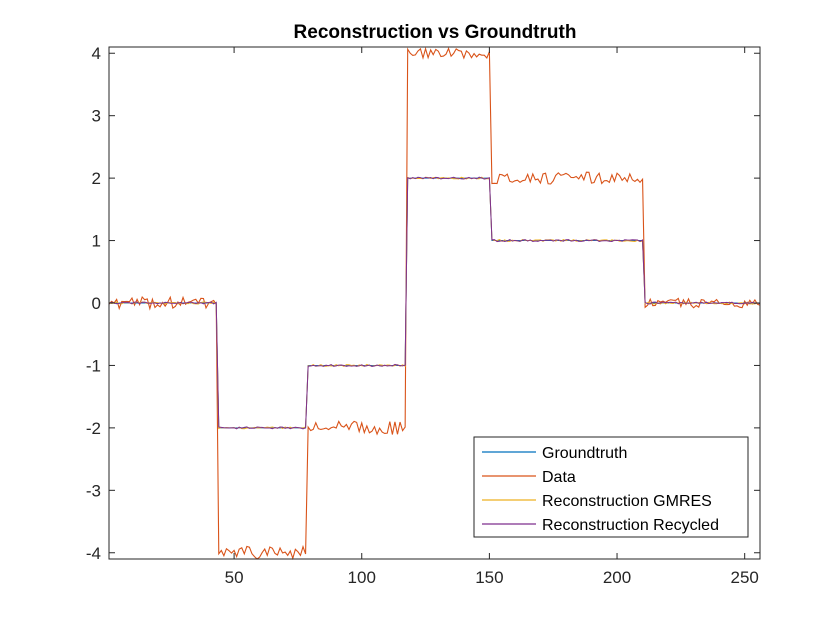 The width and height of the screenshot is (840, 635). What do you see at coordinates (93, 490) in the screenshot?
I see `y-tick-label: -3` at bounding box center [93, 490].